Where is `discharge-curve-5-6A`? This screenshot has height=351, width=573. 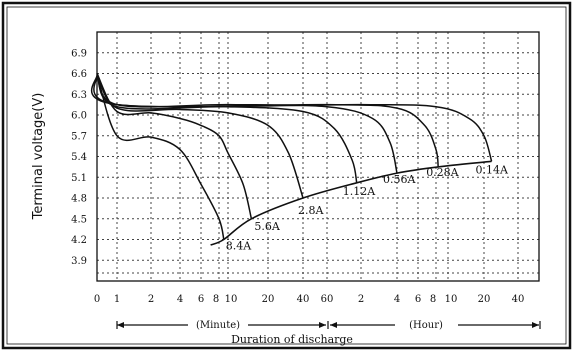 discharge-curve-5-6A is located at coordinates (174, 146).